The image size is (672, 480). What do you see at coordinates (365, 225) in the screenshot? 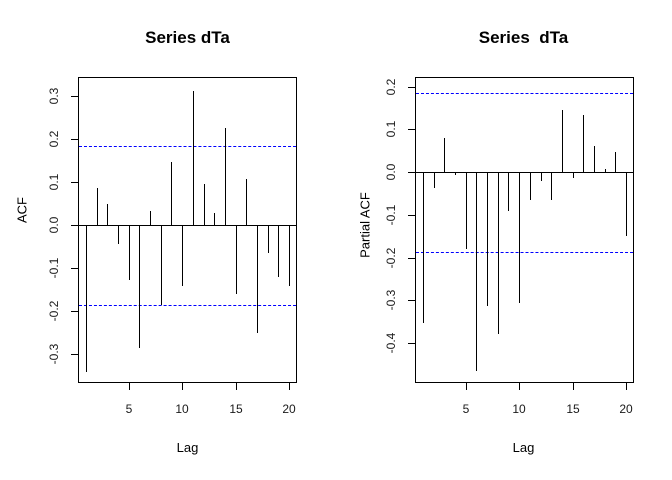
I see `y-axis-label: Partial ACF` at bounding box center [365, 225].